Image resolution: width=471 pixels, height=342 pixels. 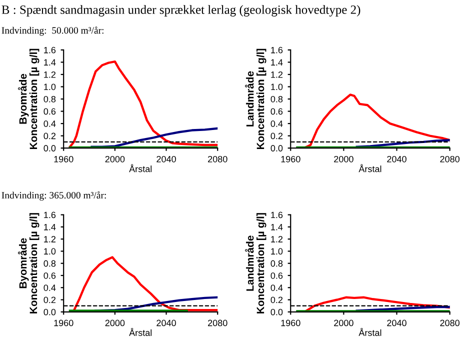 I want to click on chart-subtitle: Indvinding: 365.000 m³/år:, so click(x=54, y=196).